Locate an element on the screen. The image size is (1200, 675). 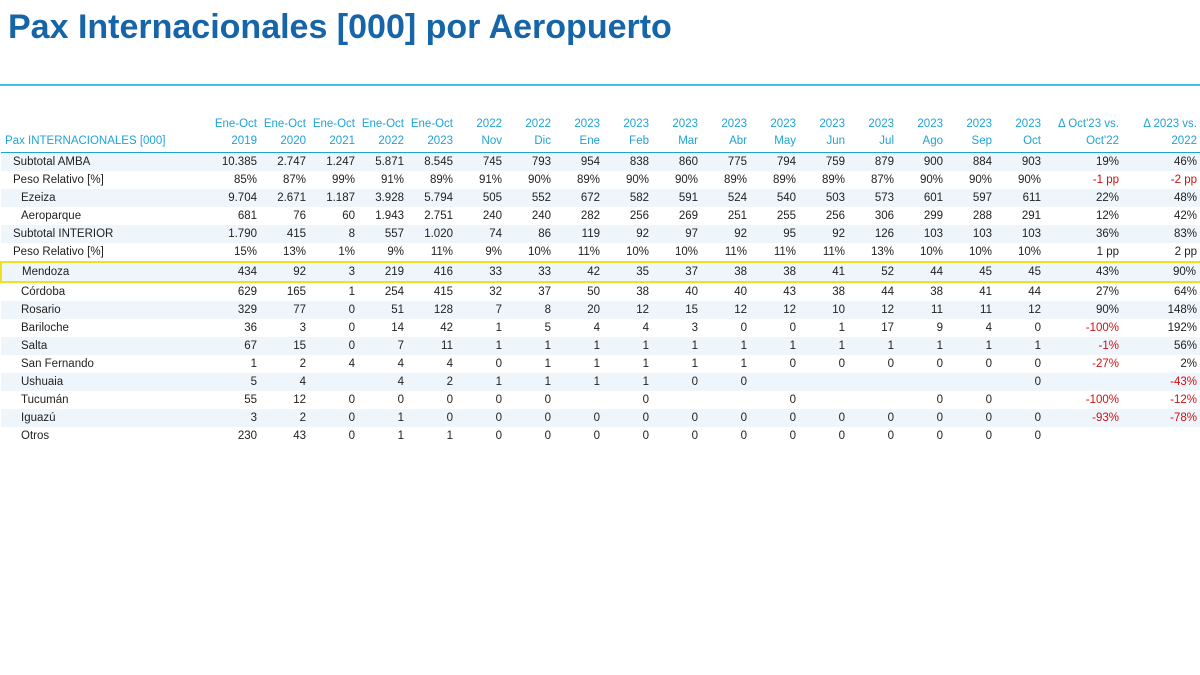
cell: 42 is located at coordinates (446, 328).